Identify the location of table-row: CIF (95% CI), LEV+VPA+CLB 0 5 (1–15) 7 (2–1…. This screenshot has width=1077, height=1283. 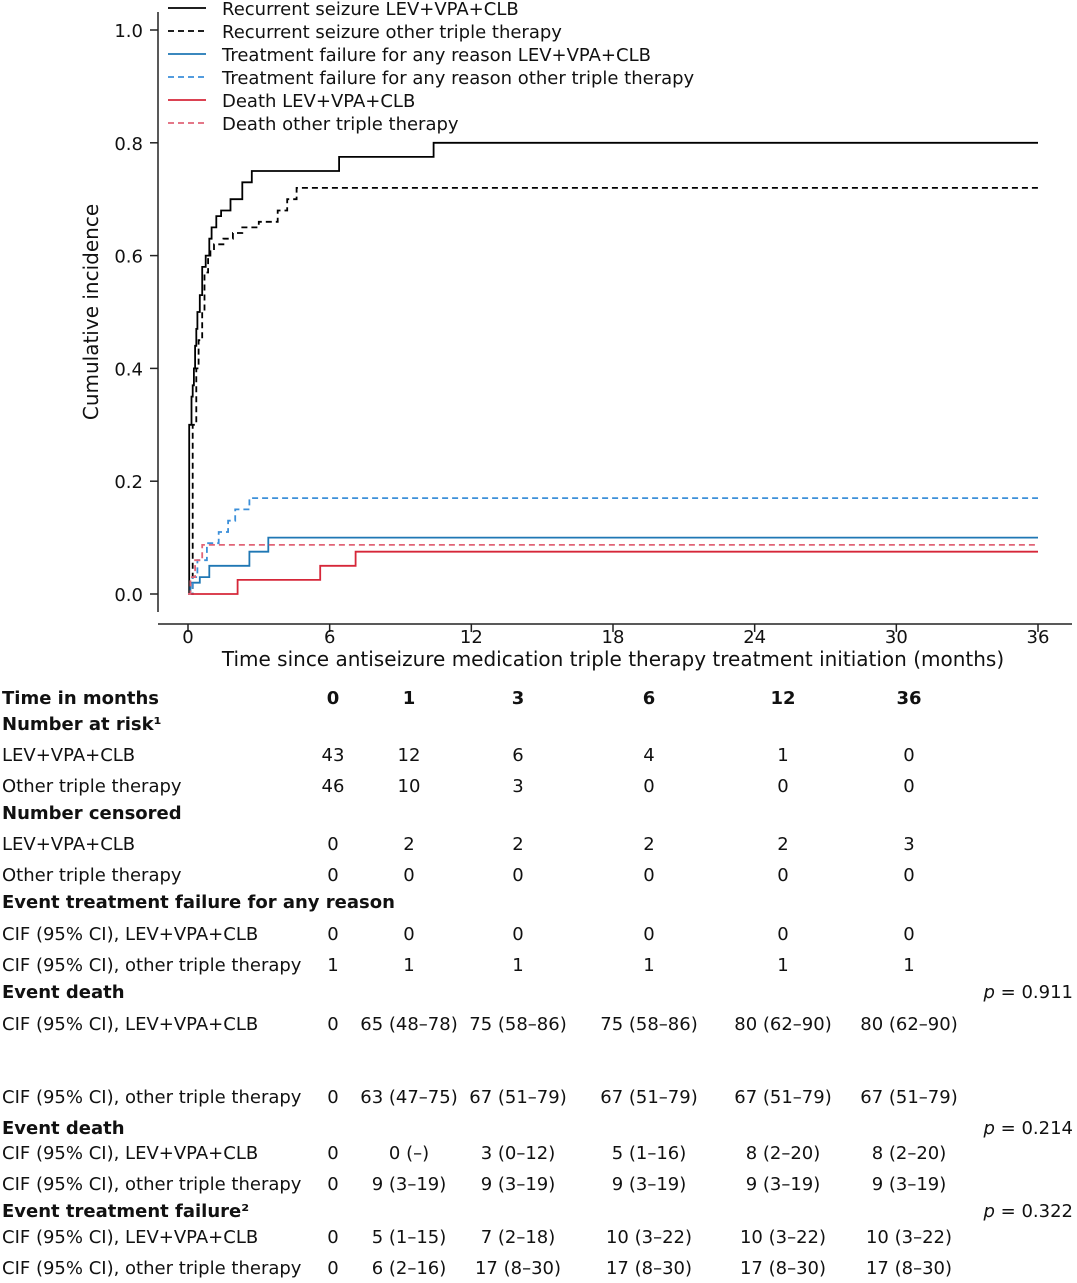
(538, 1238).